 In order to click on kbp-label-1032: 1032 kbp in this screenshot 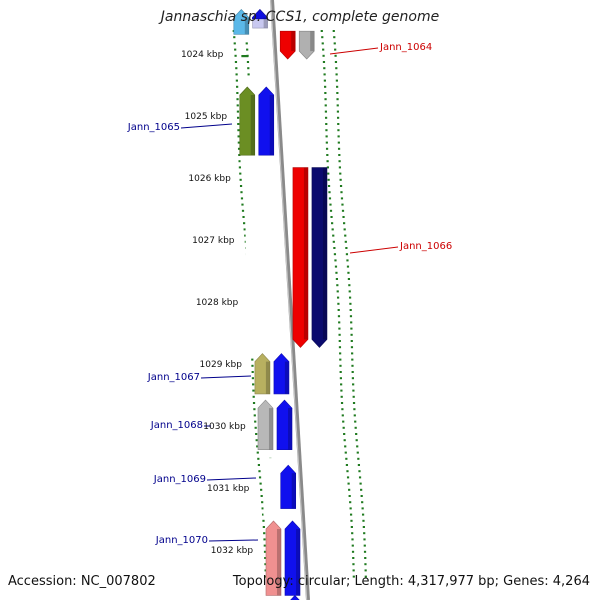, I will do `click(232, 551)`.